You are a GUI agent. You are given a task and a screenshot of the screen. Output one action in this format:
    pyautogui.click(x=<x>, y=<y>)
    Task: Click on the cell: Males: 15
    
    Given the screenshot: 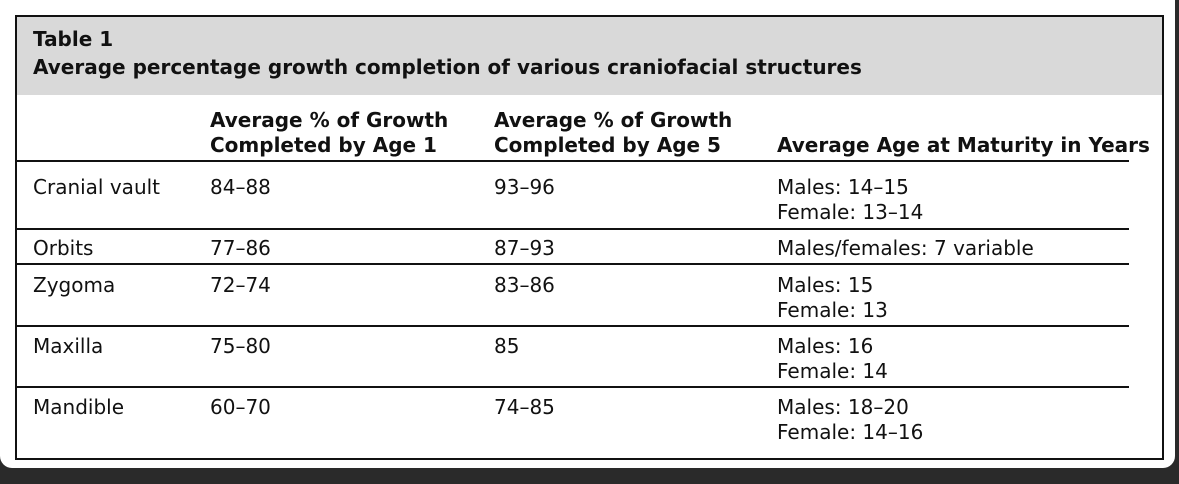 What is the action you would take?
    pyautogui.click(x=825, y=285)
    